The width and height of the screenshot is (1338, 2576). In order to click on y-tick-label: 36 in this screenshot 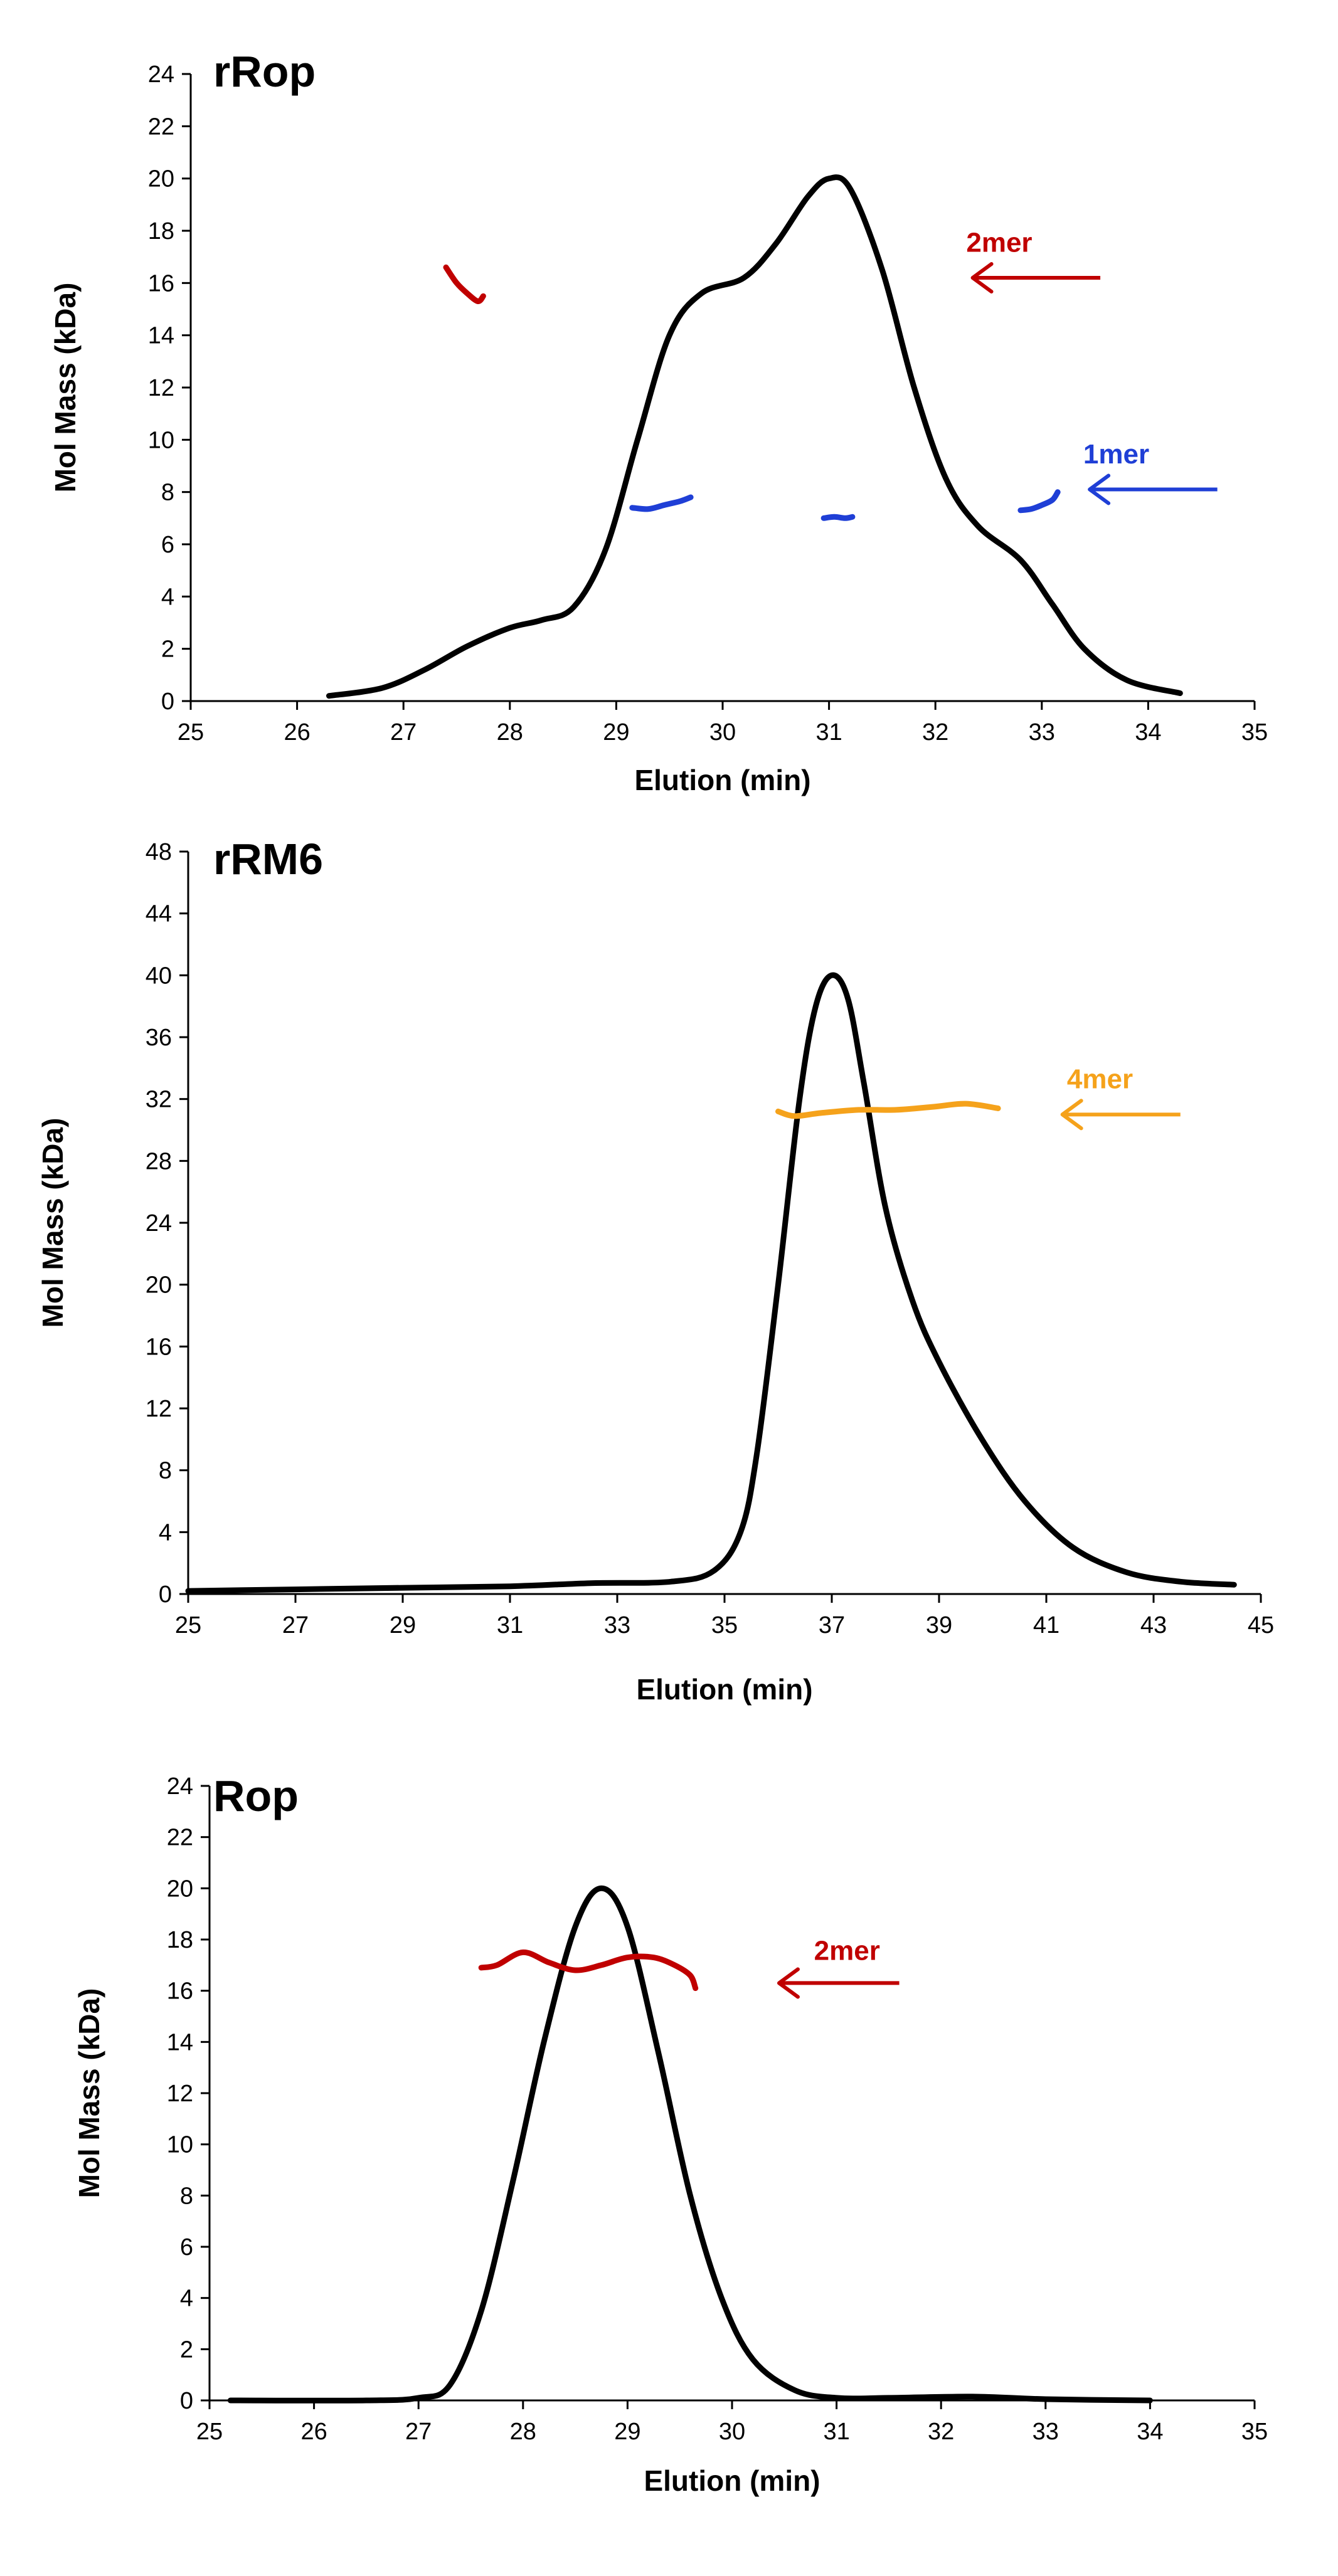, I will do `click(159, 1038)`.